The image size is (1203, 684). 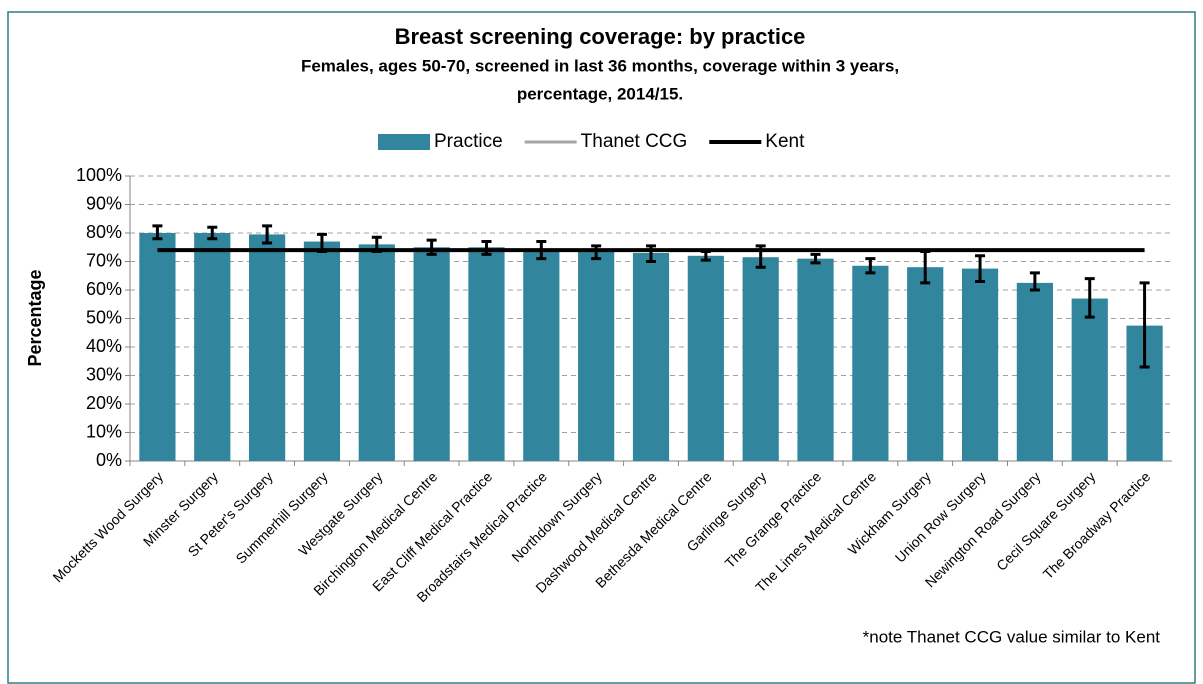 What do you see at coordinates (99, 175) in the screenshot?
I see `y-tick-label: 100%` at bounding box center [99, 175].